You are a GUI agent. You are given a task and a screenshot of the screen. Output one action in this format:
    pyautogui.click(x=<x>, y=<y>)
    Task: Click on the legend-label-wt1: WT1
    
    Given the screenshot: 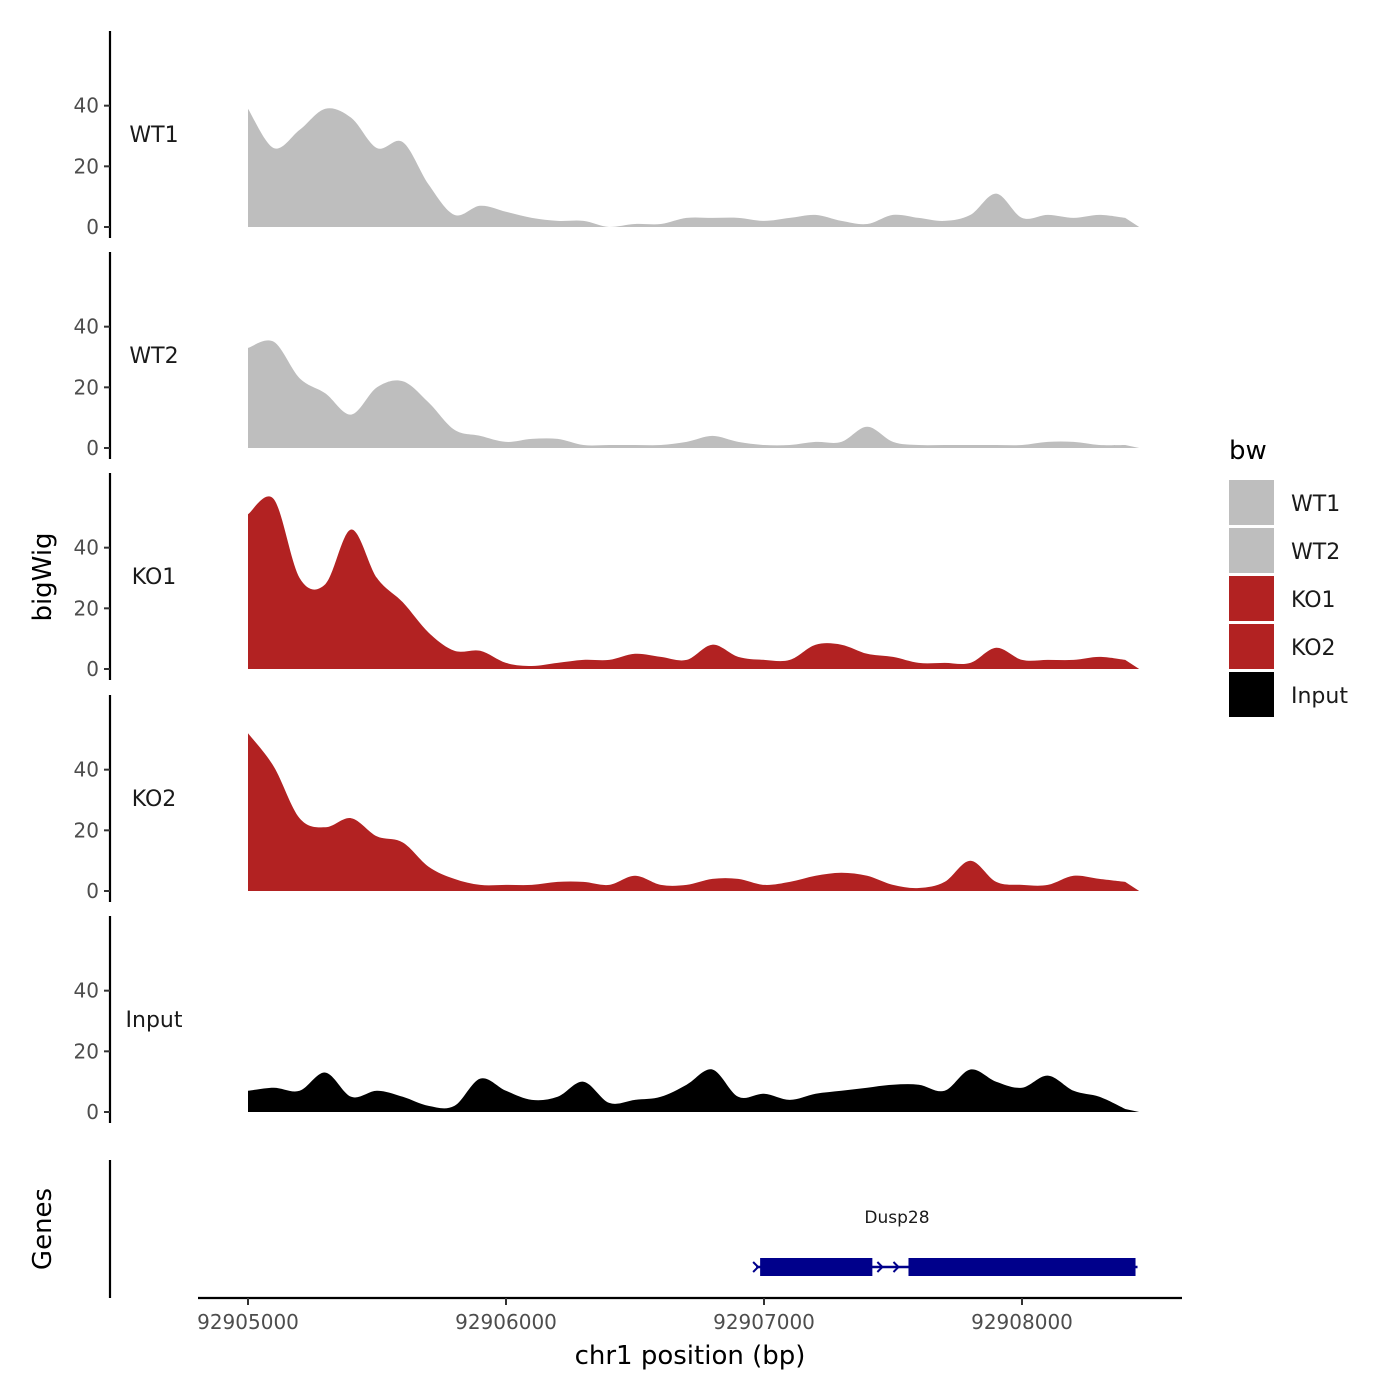 What is the action you would take?
    pyautogui.click(x=1315, y=504)
    